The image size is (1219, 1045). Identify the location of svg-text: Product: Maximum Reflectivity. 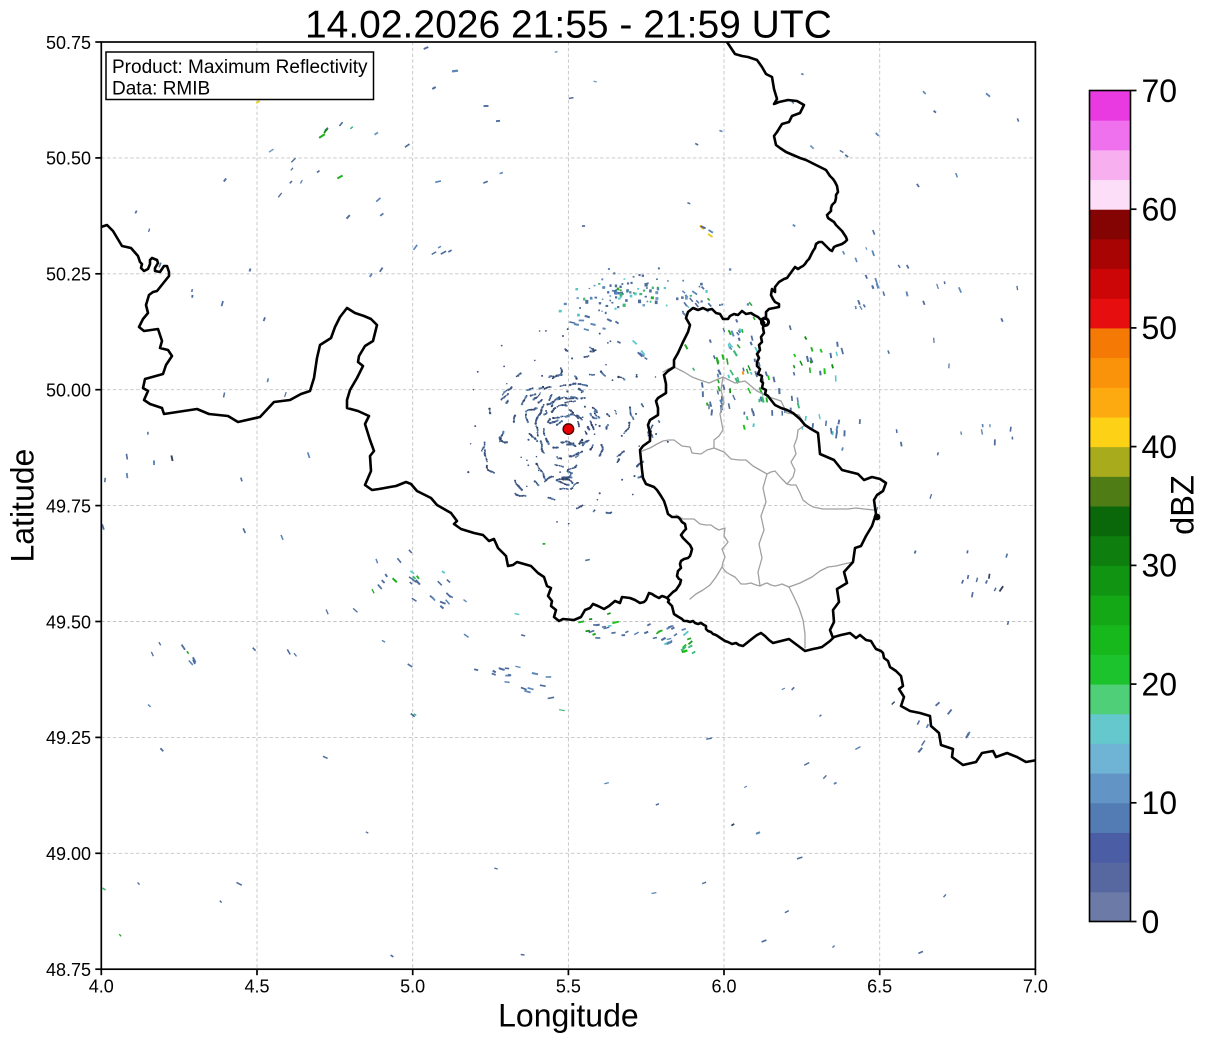
(240, 67).